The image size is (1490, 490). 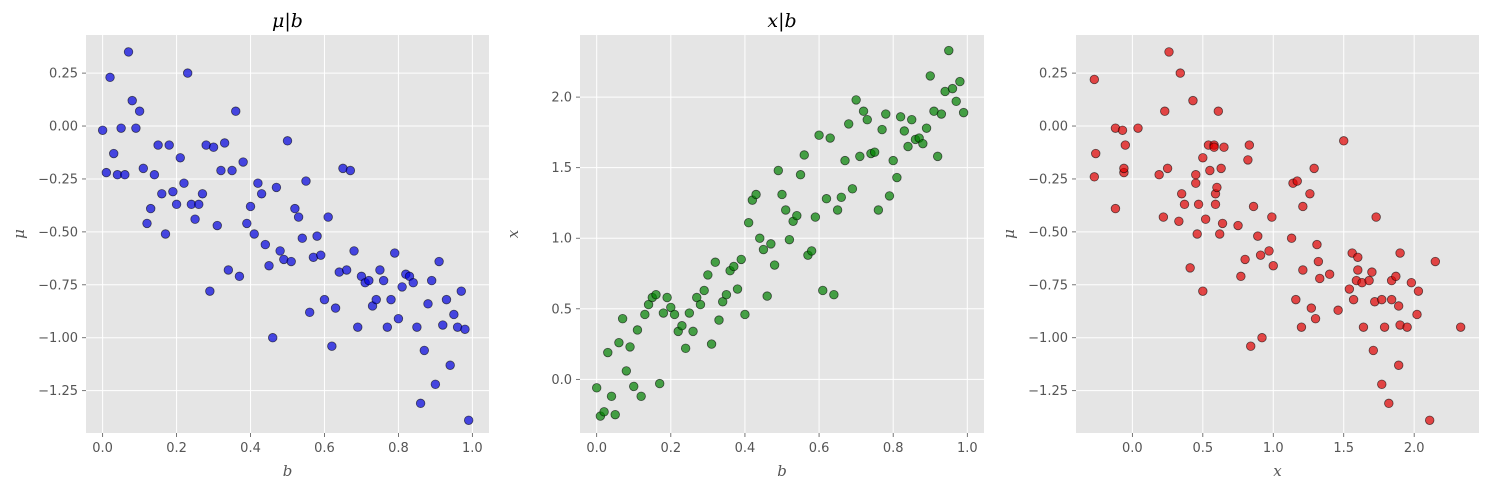 I want to click on y-axis-label: μ, so click(x=1009, y=234).